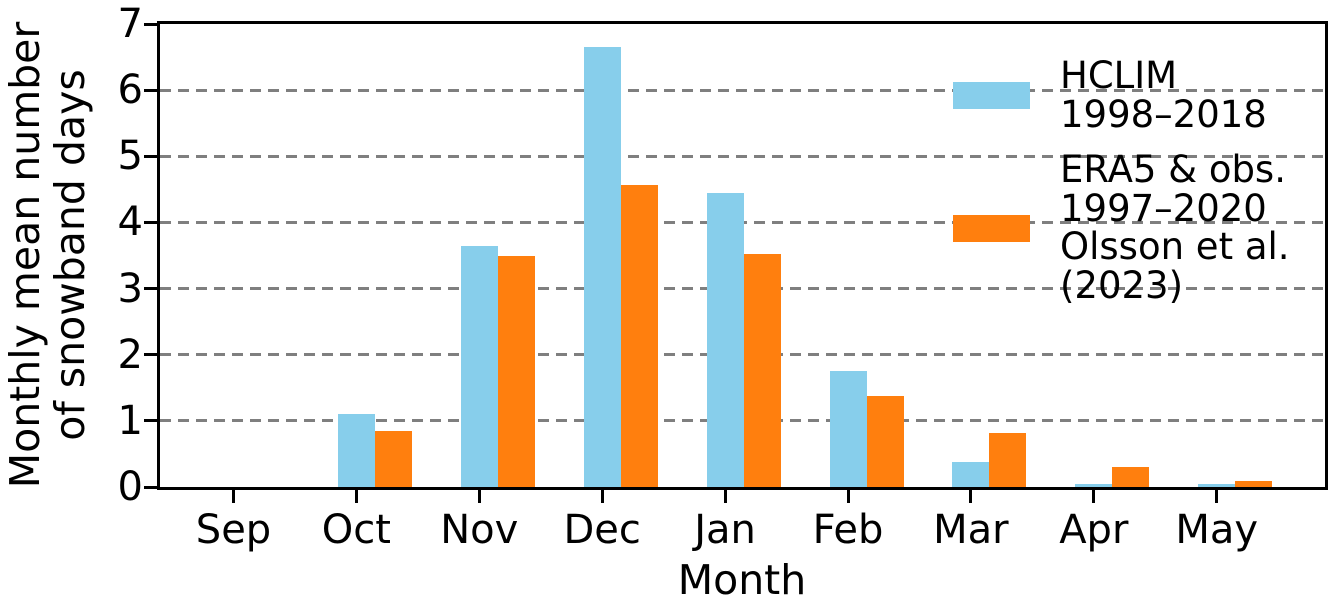  What do you see at coordinates (130, 420) in the screenshot?
I see `y-tick-label-1: 1` at bounding box center [130, 420].